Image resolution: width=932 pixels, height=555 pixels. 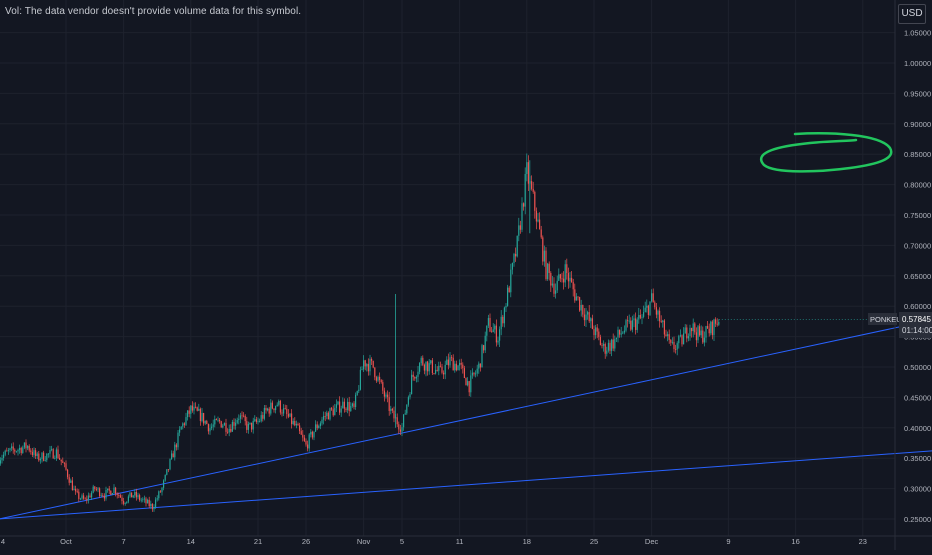 What do you see at coordinates (916, 319) in the screenshot?
I see `price-label-value: 0.57845` at bounding box center [916, 319].